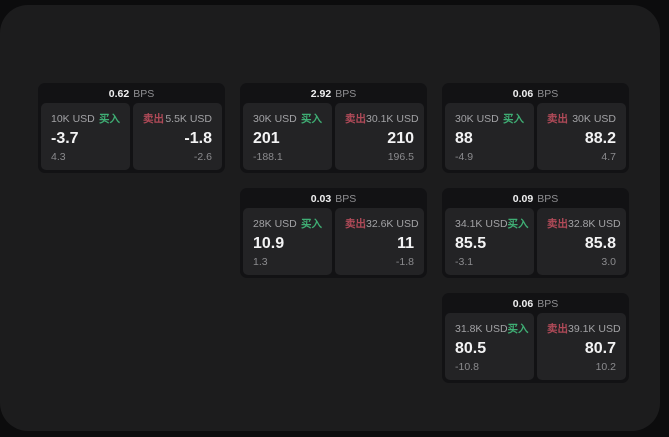 Image resolution: width=669 pixels, height=437 pixels. I want to click on buy-tile: 31.8K USD 买入 80.5 -10.8, so click(489, 346).